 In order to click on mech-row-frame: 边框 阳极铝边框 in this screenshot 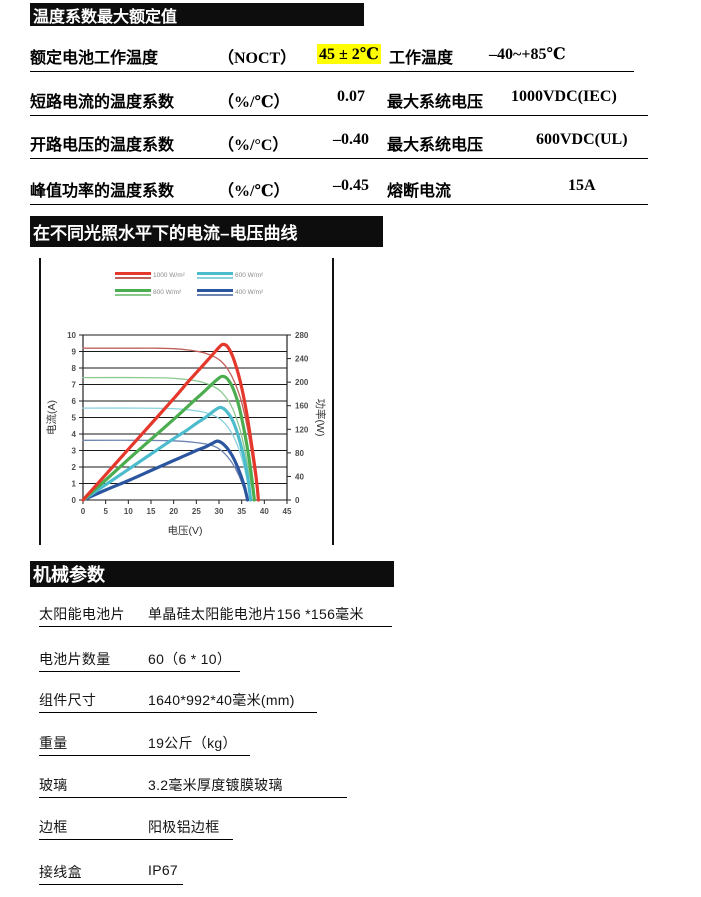, I will do `click(136, 827)`.